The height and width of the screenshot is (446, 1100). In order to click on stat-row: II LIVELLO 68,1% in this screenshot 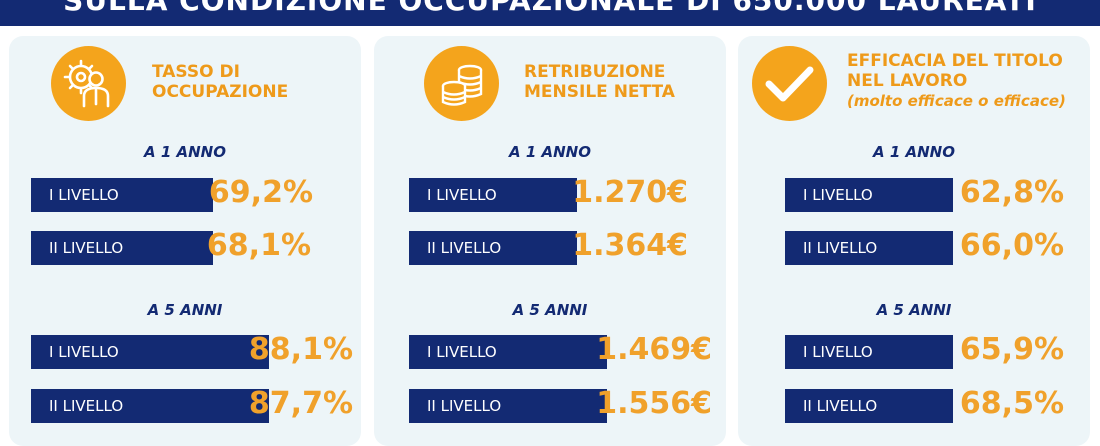, I will do `click(185, 246)`.